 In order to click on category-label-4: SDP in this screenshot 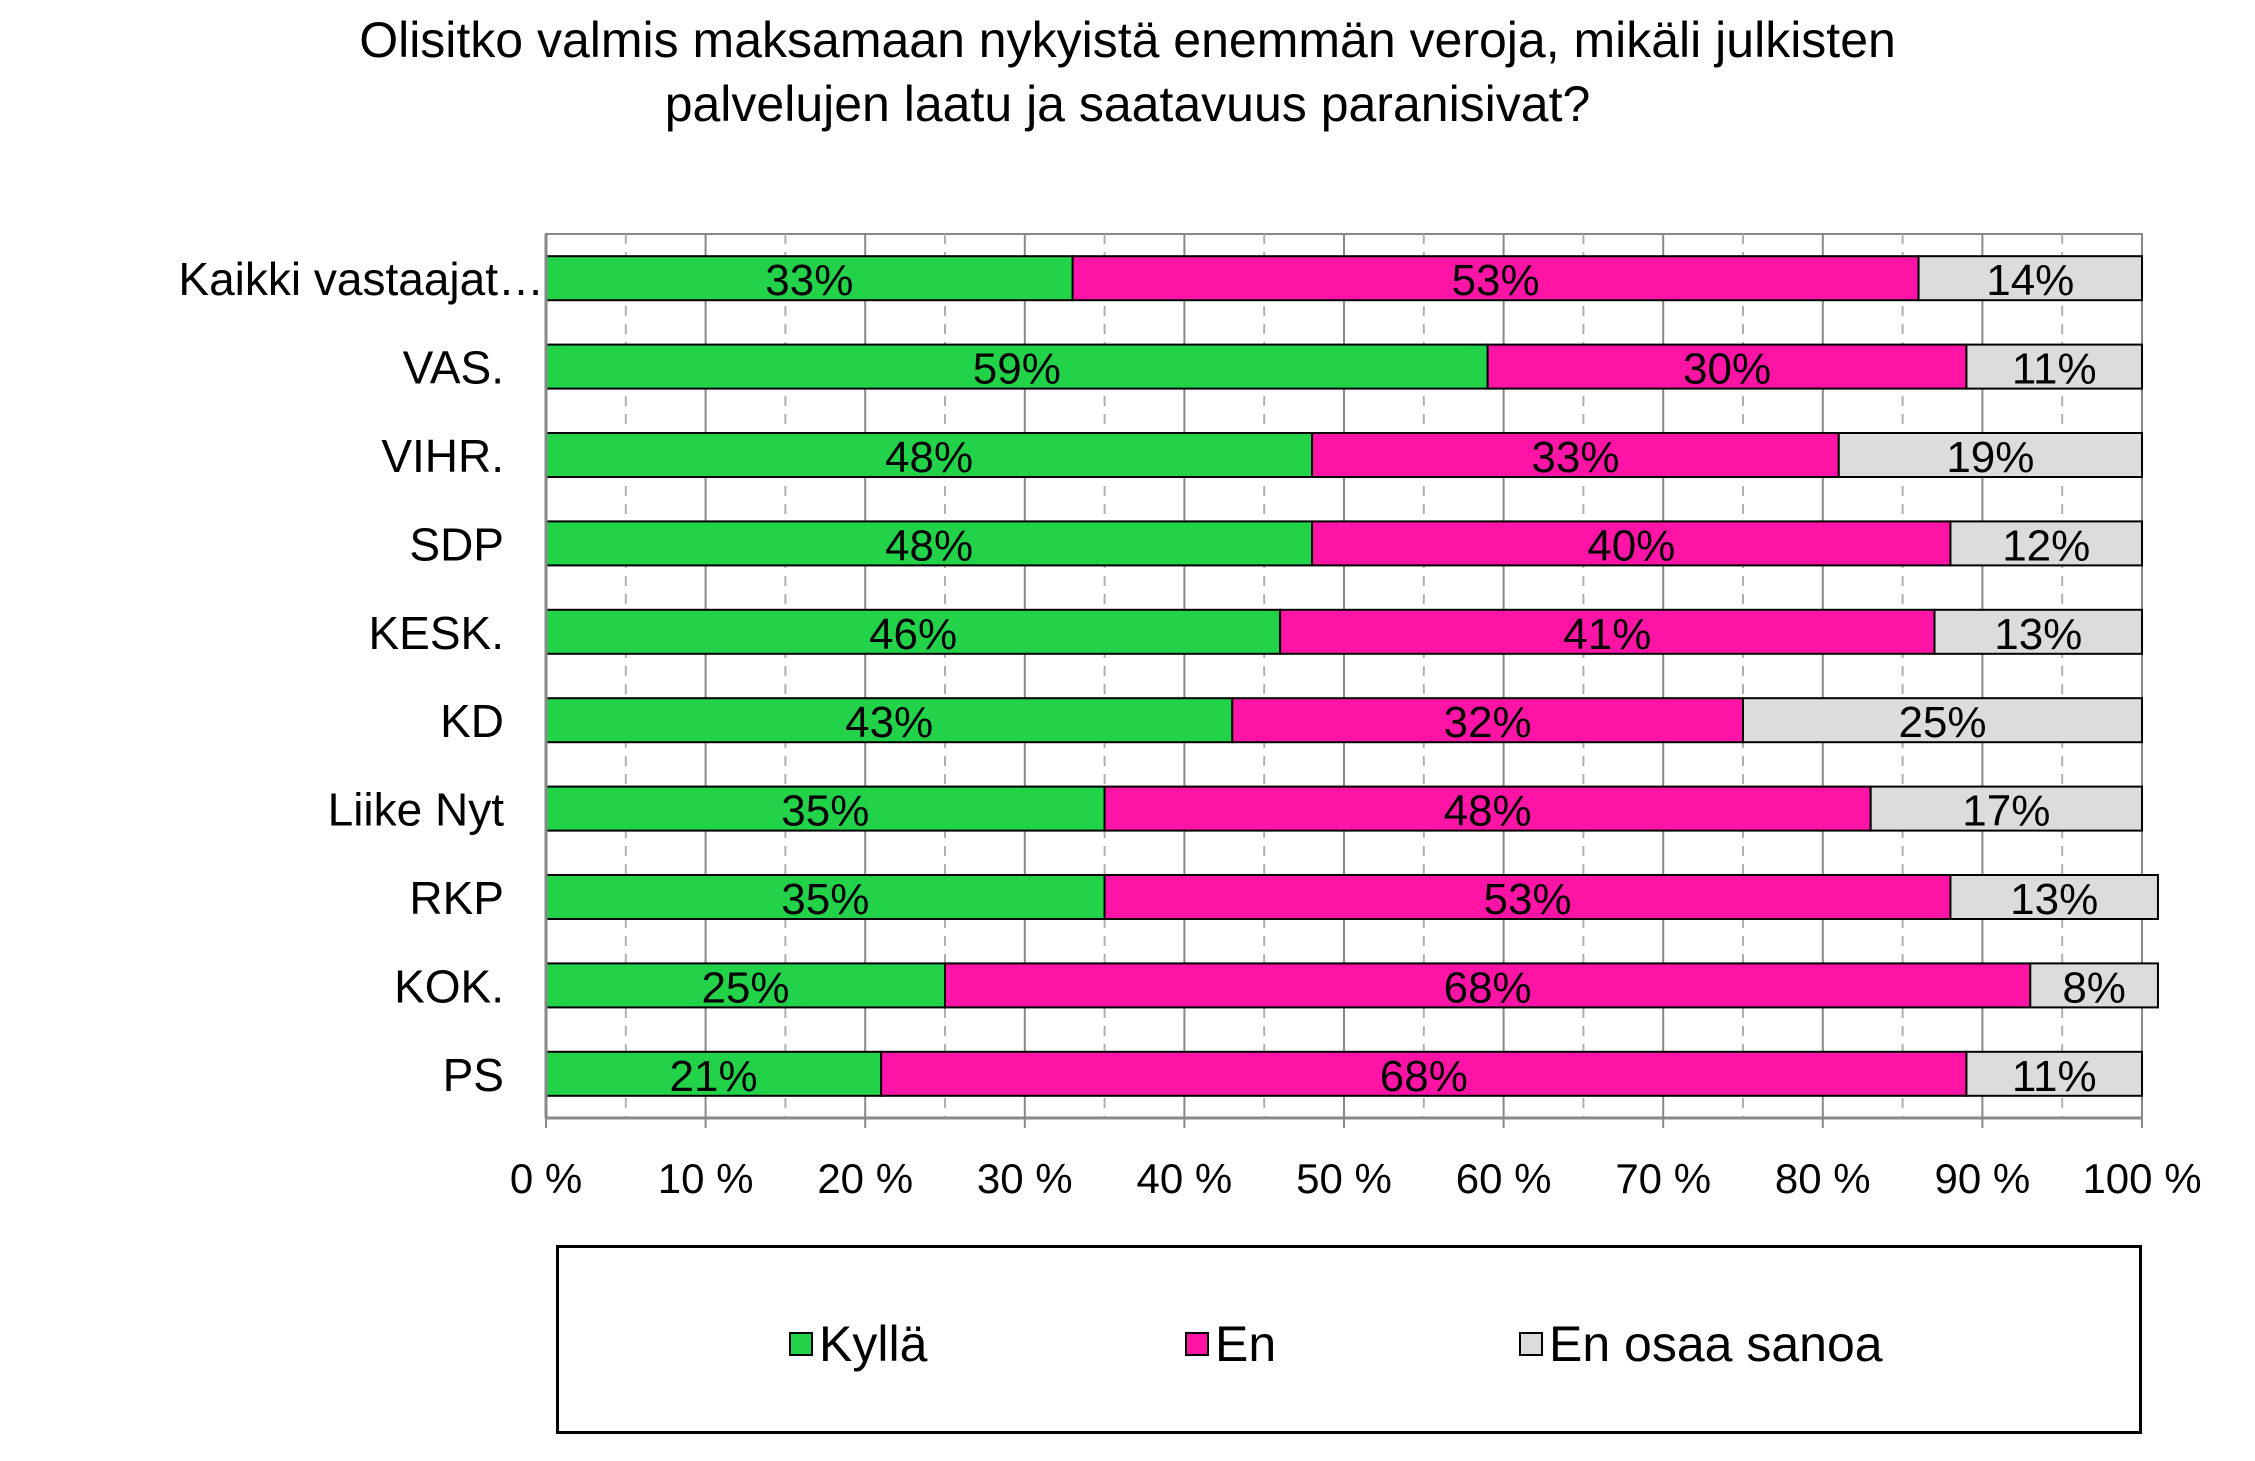, I will do `click(456, 544)`.